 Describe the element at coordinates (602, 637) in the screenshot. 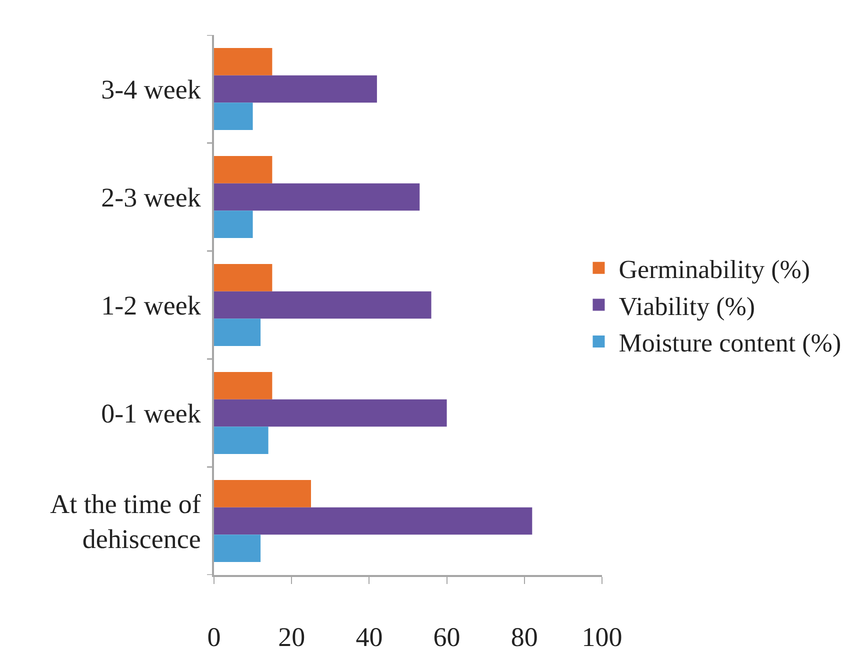

I see `x-tick-label: 100` at that location.